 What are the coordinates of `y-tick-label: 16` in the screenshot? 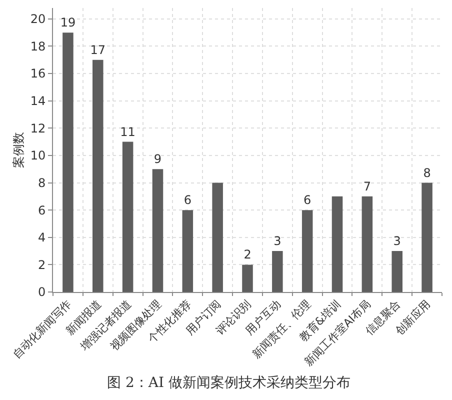 It's located at (38, 73).